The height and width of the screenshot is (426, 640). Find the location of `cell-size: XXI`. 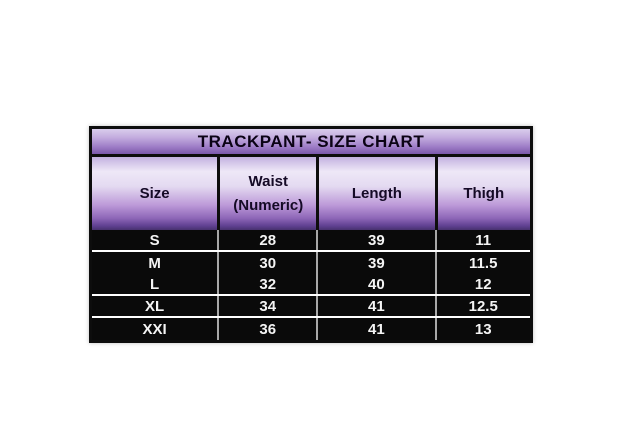

cell-size: XXI is located at coordinates (154, 329).